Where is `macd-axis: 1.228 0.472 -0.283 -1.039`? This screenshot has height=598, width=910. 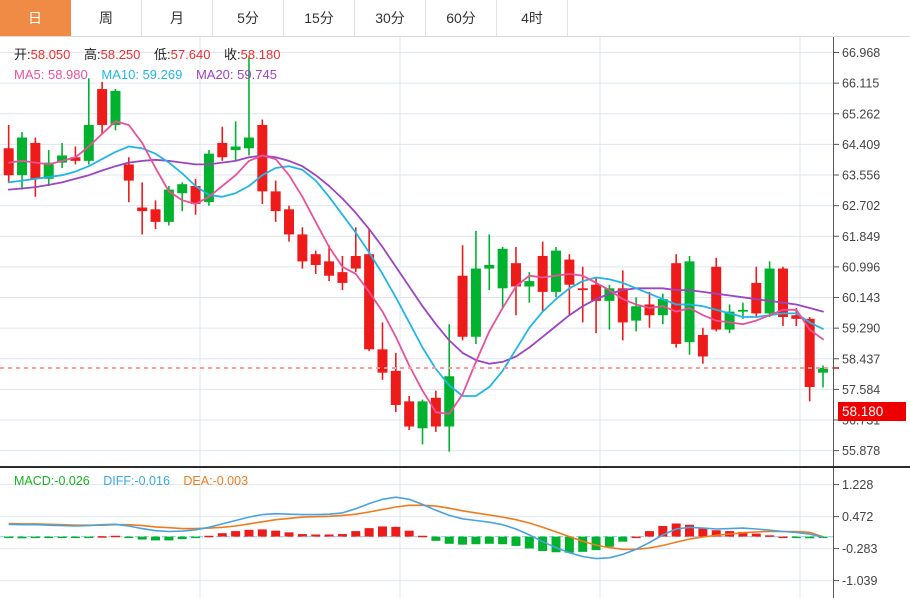
macd-axis: 1.228 0.472 -0.283 -1.039 is located at coordinates (871, 533).